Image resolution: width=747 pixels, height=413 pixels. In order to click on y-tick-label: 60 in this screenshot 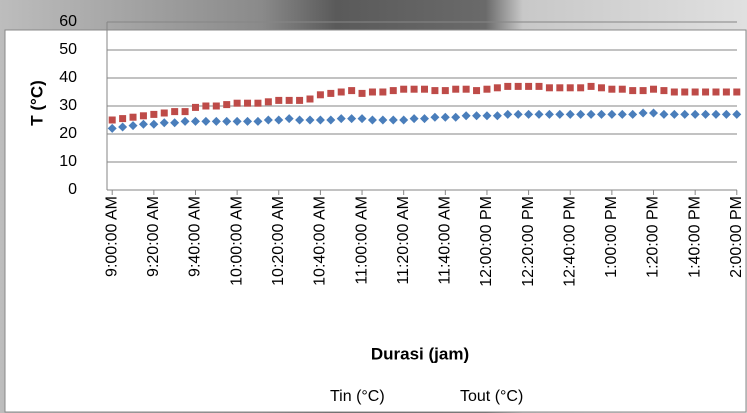, I will do `click(68, 21)`.